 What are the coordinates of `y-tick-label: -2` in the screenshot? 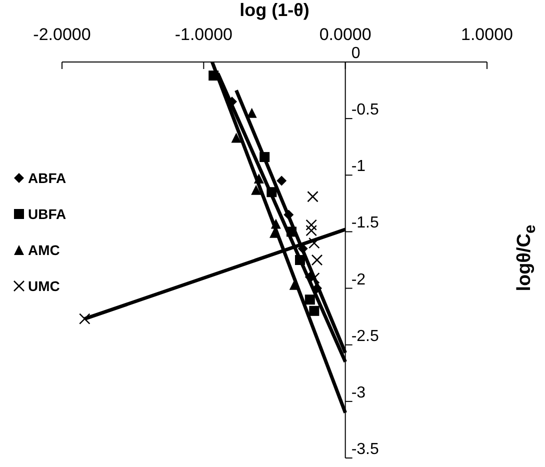 It's located at (358, 279).